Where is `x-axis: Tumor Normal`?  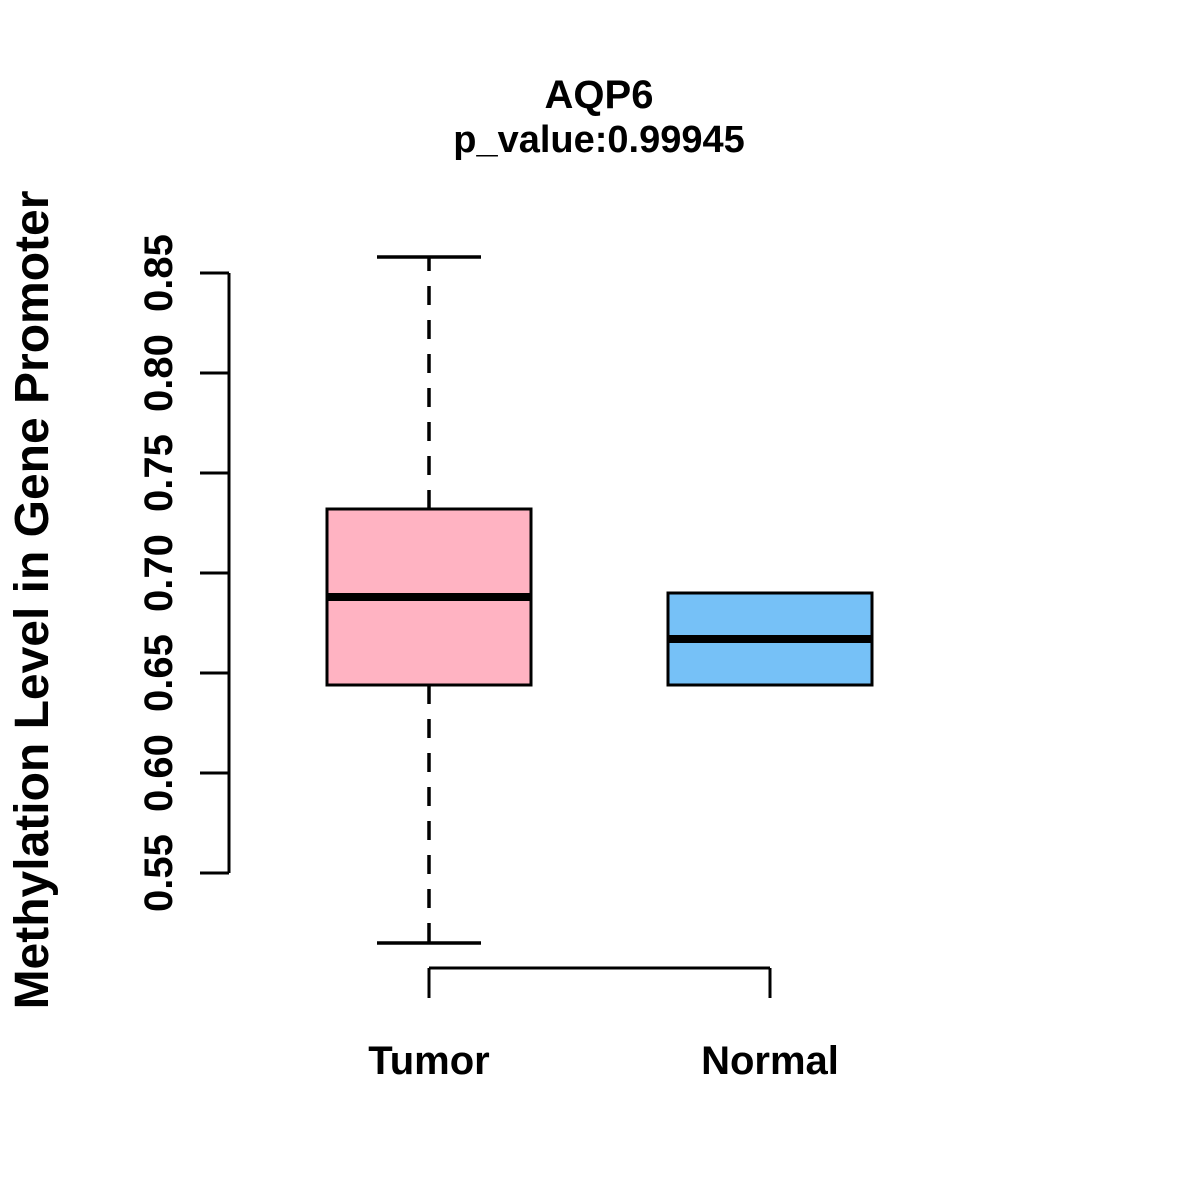
x-axis: Tumor Normal is located at coordinates (603, 1024).